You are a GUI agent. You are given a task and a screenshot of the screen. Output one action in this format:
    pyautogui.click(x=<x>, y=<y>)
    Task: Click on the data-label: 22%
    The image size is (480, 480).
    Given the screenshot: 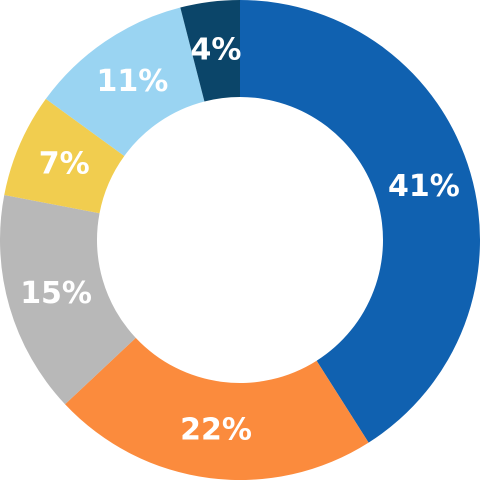 What is the action you would take?
    pyautogui.click(x=216, y=429)
    